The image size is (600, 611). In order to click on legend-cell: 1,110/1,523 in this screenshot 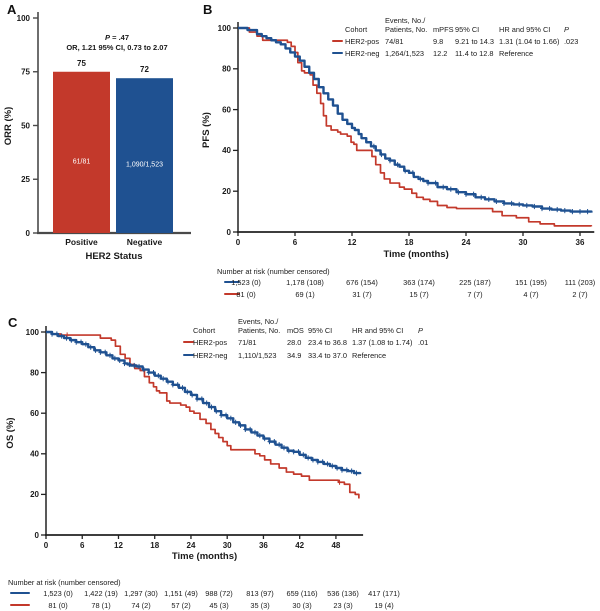, I will do `click(257, 355)`.